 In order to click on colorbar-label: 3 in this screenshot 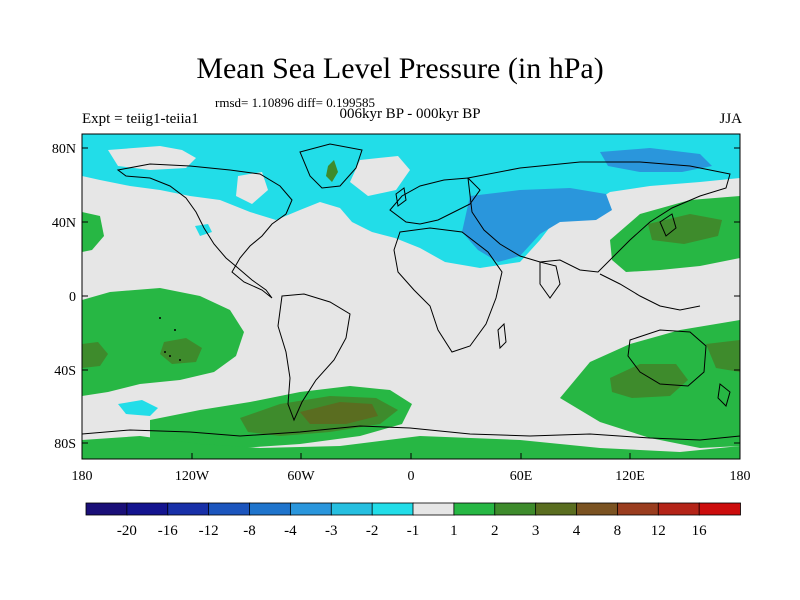, I will do `click(536, 531)`.